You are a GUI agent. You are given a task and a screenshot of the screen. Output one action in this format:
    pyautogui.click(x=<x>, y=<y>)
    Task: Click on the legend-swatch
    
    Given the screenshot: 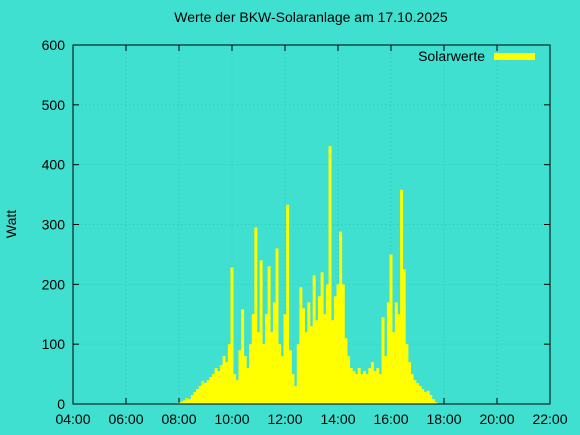 What is the action you would take?
    pyautogui.click(x=514, y=56)
    